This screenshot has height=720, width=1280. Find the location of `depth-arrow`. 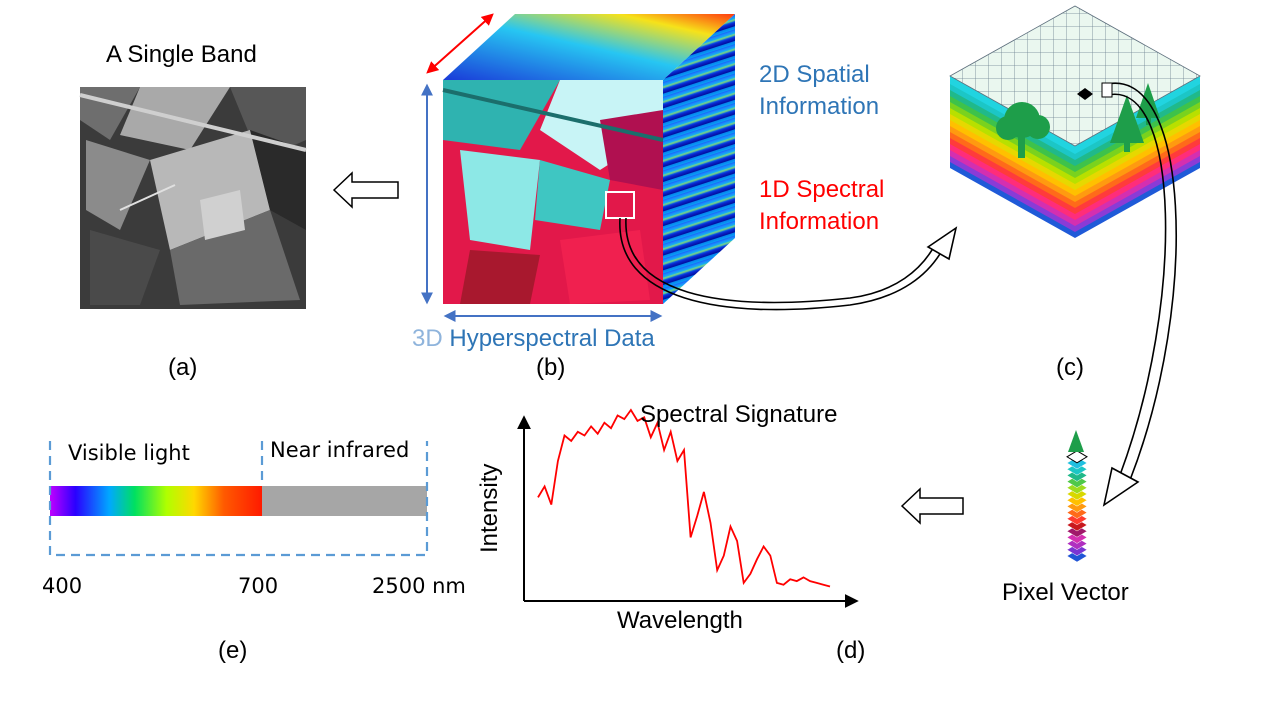

depth-arrow is located at coordinates (460, 43).